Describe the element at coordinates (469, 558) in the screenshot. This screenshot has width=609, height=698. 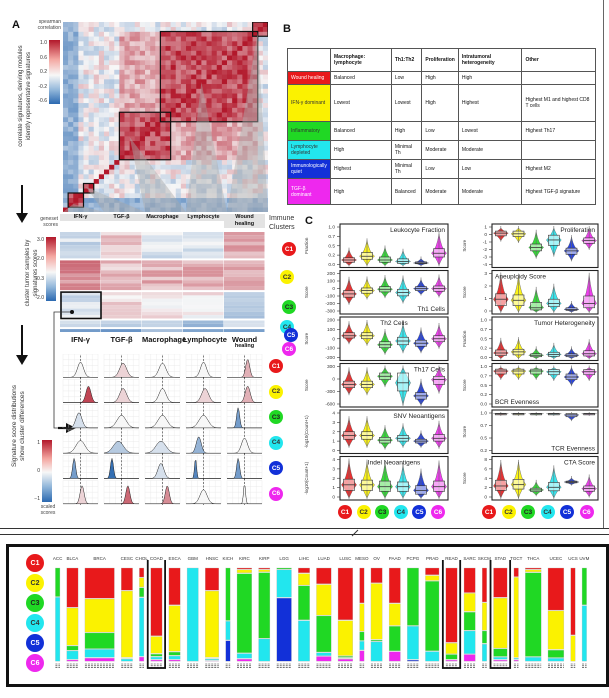
I see `cancer-label-sarc: SARC` at that location.